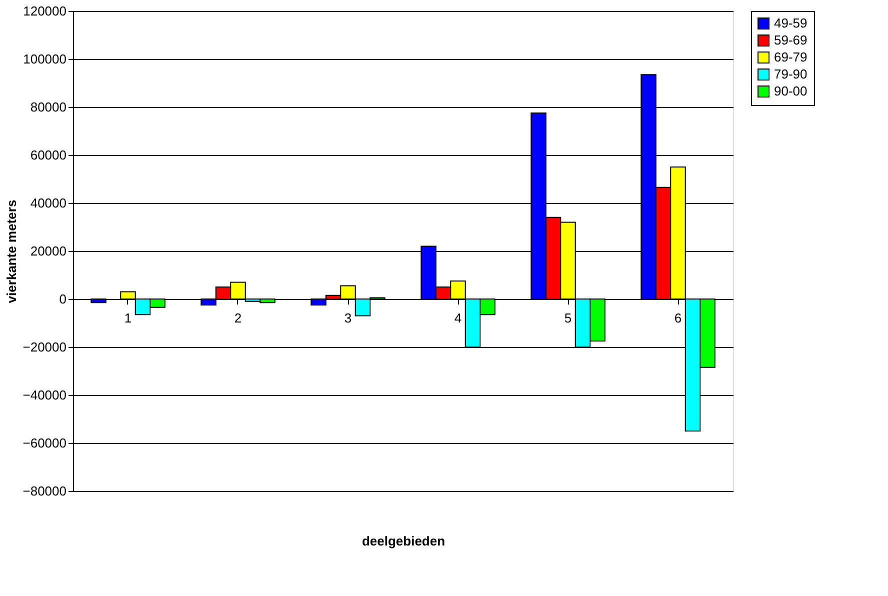 Image resolution: width=888 pixels, height=596 pixels. I want to click on y-tick-label: 60000, so click(48, 155).